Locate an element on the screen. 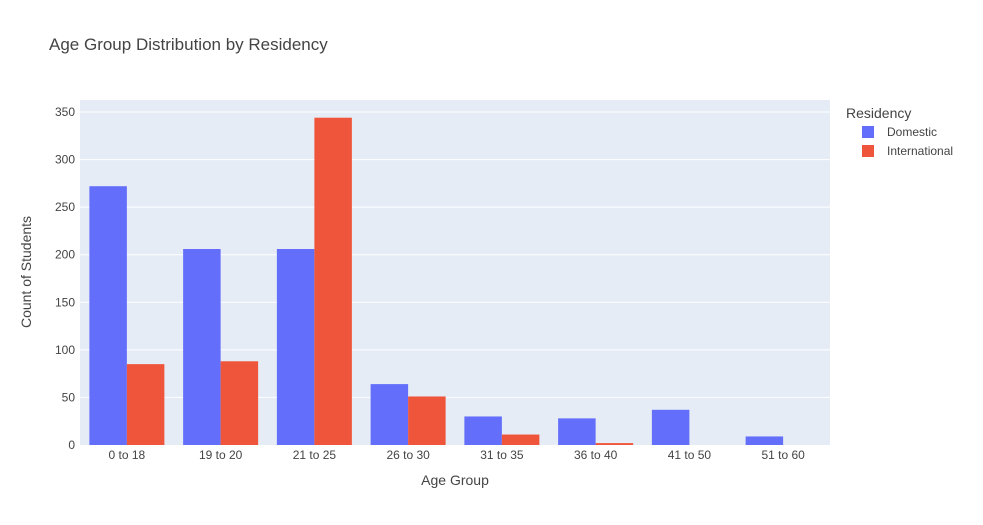 The image size is (983, 525). legend: Residency Domestic International is located at coordinates (899, 131).